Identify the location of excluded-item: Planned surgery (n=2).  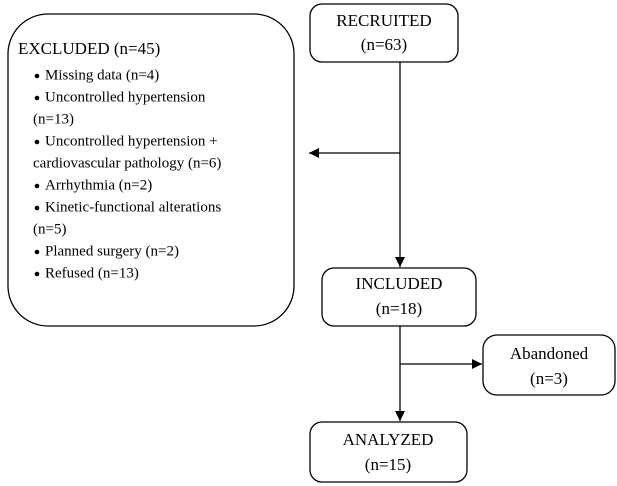
(112, 251).